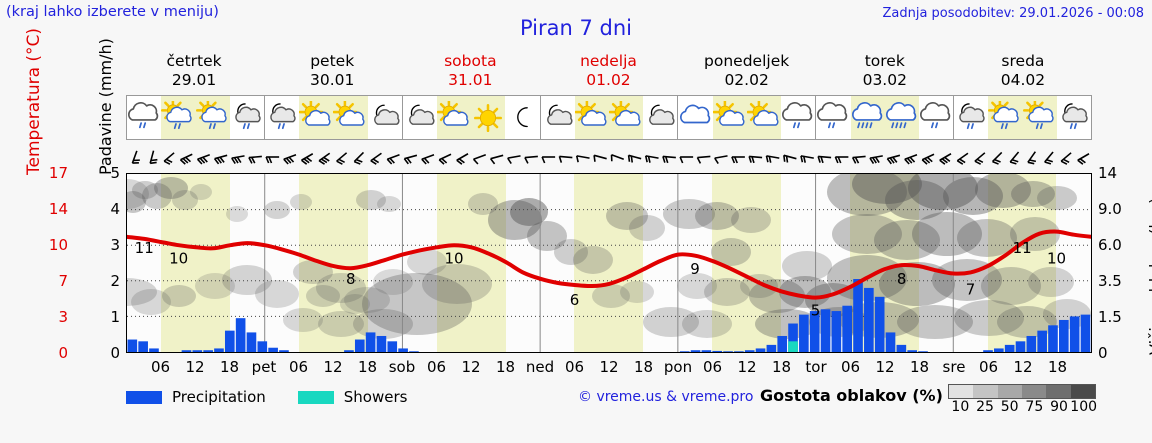 The image size is (1152, 443). Describe the element at coordinates (608, 72) in the screenshot. I see `day-header-3: nedelja 01.02` at that location.